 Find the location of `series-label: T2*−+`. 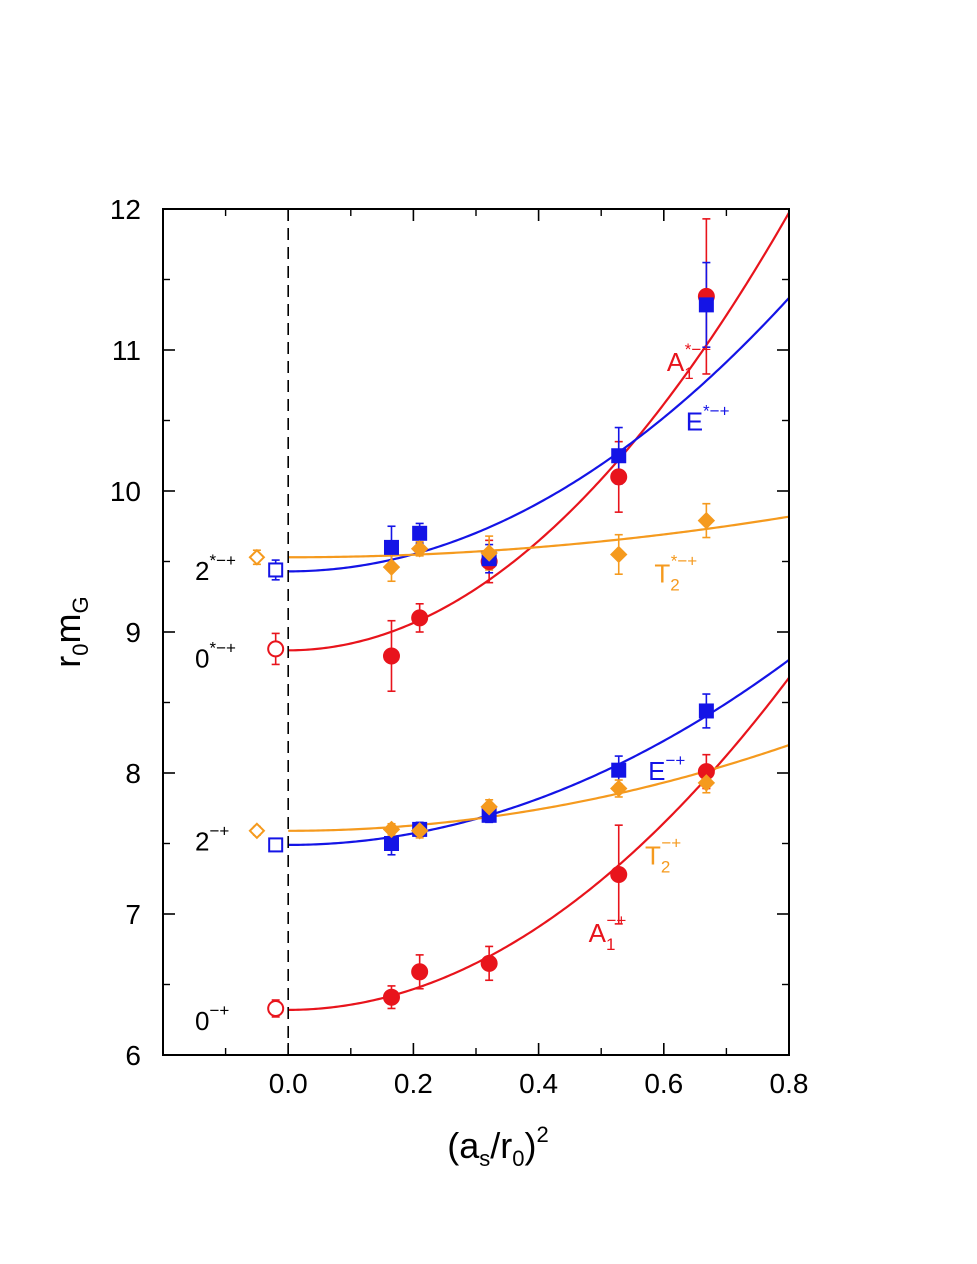

series-label: T2*−+ is located at coordinates (675, 573).